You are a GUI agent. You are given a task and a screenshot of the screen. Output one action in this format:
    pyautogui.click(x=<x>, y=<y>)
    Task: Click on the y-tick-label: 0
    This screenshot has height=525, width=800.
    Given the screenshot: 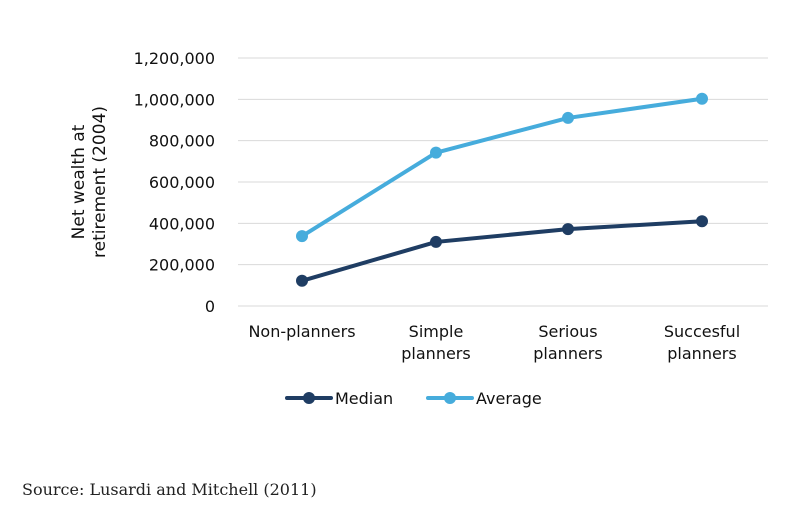 What is the action you would take?
    pyautogui.click(x=210, y=306)
    